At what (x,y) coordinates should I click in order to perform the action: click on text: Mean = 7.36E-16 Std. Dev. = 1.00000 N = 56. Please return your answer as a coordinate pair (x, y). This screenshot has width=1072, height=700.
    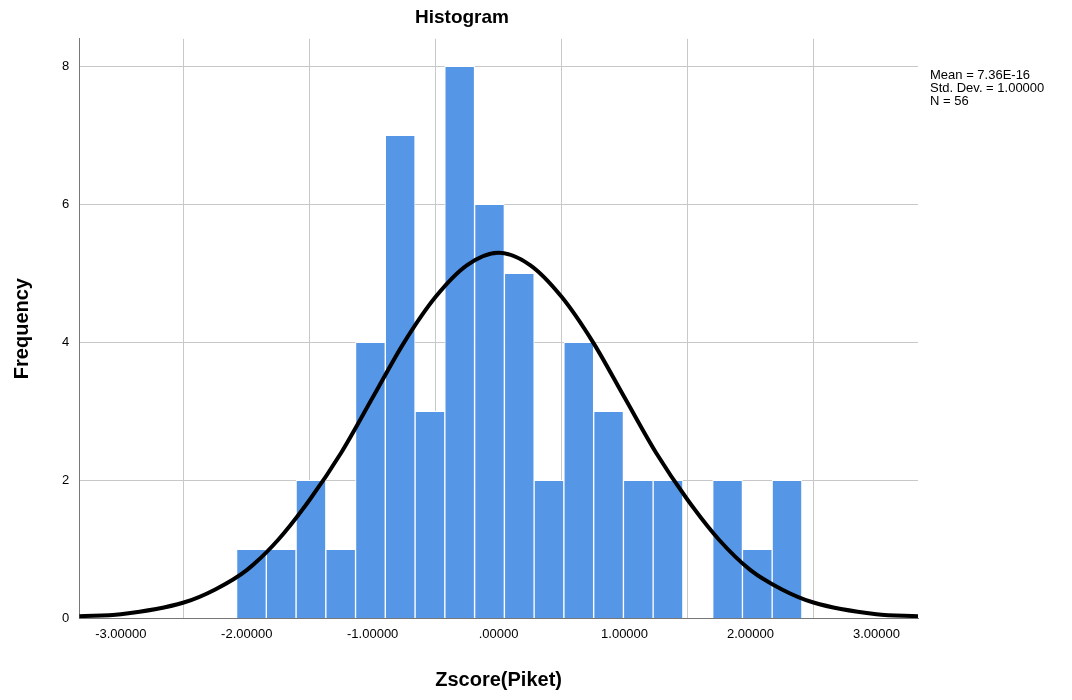
    Looking at the image, I should click on (987, 87).